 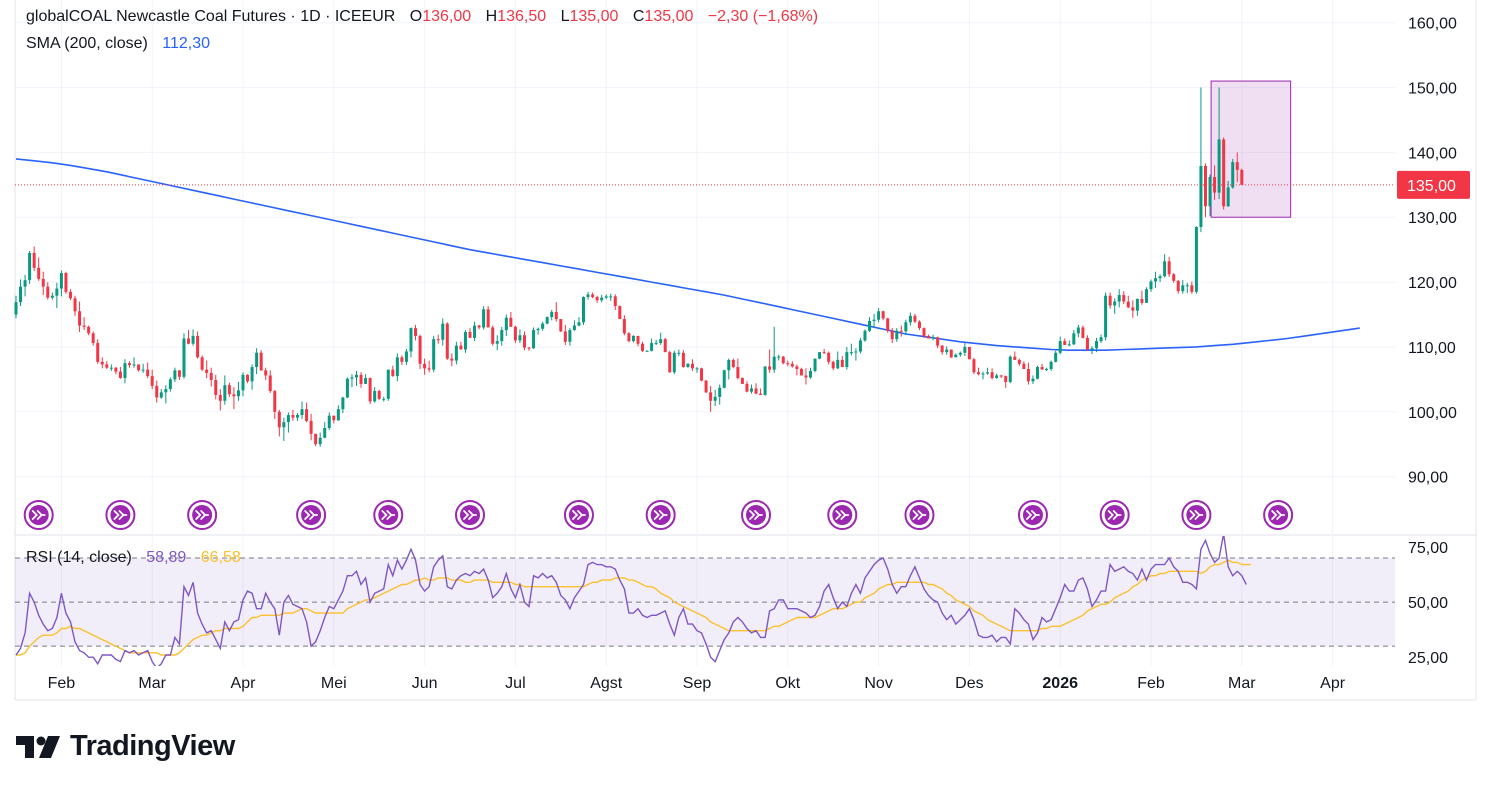 I want to click on rsi-tick-label: 25,00, so click(x=1428, y=658).